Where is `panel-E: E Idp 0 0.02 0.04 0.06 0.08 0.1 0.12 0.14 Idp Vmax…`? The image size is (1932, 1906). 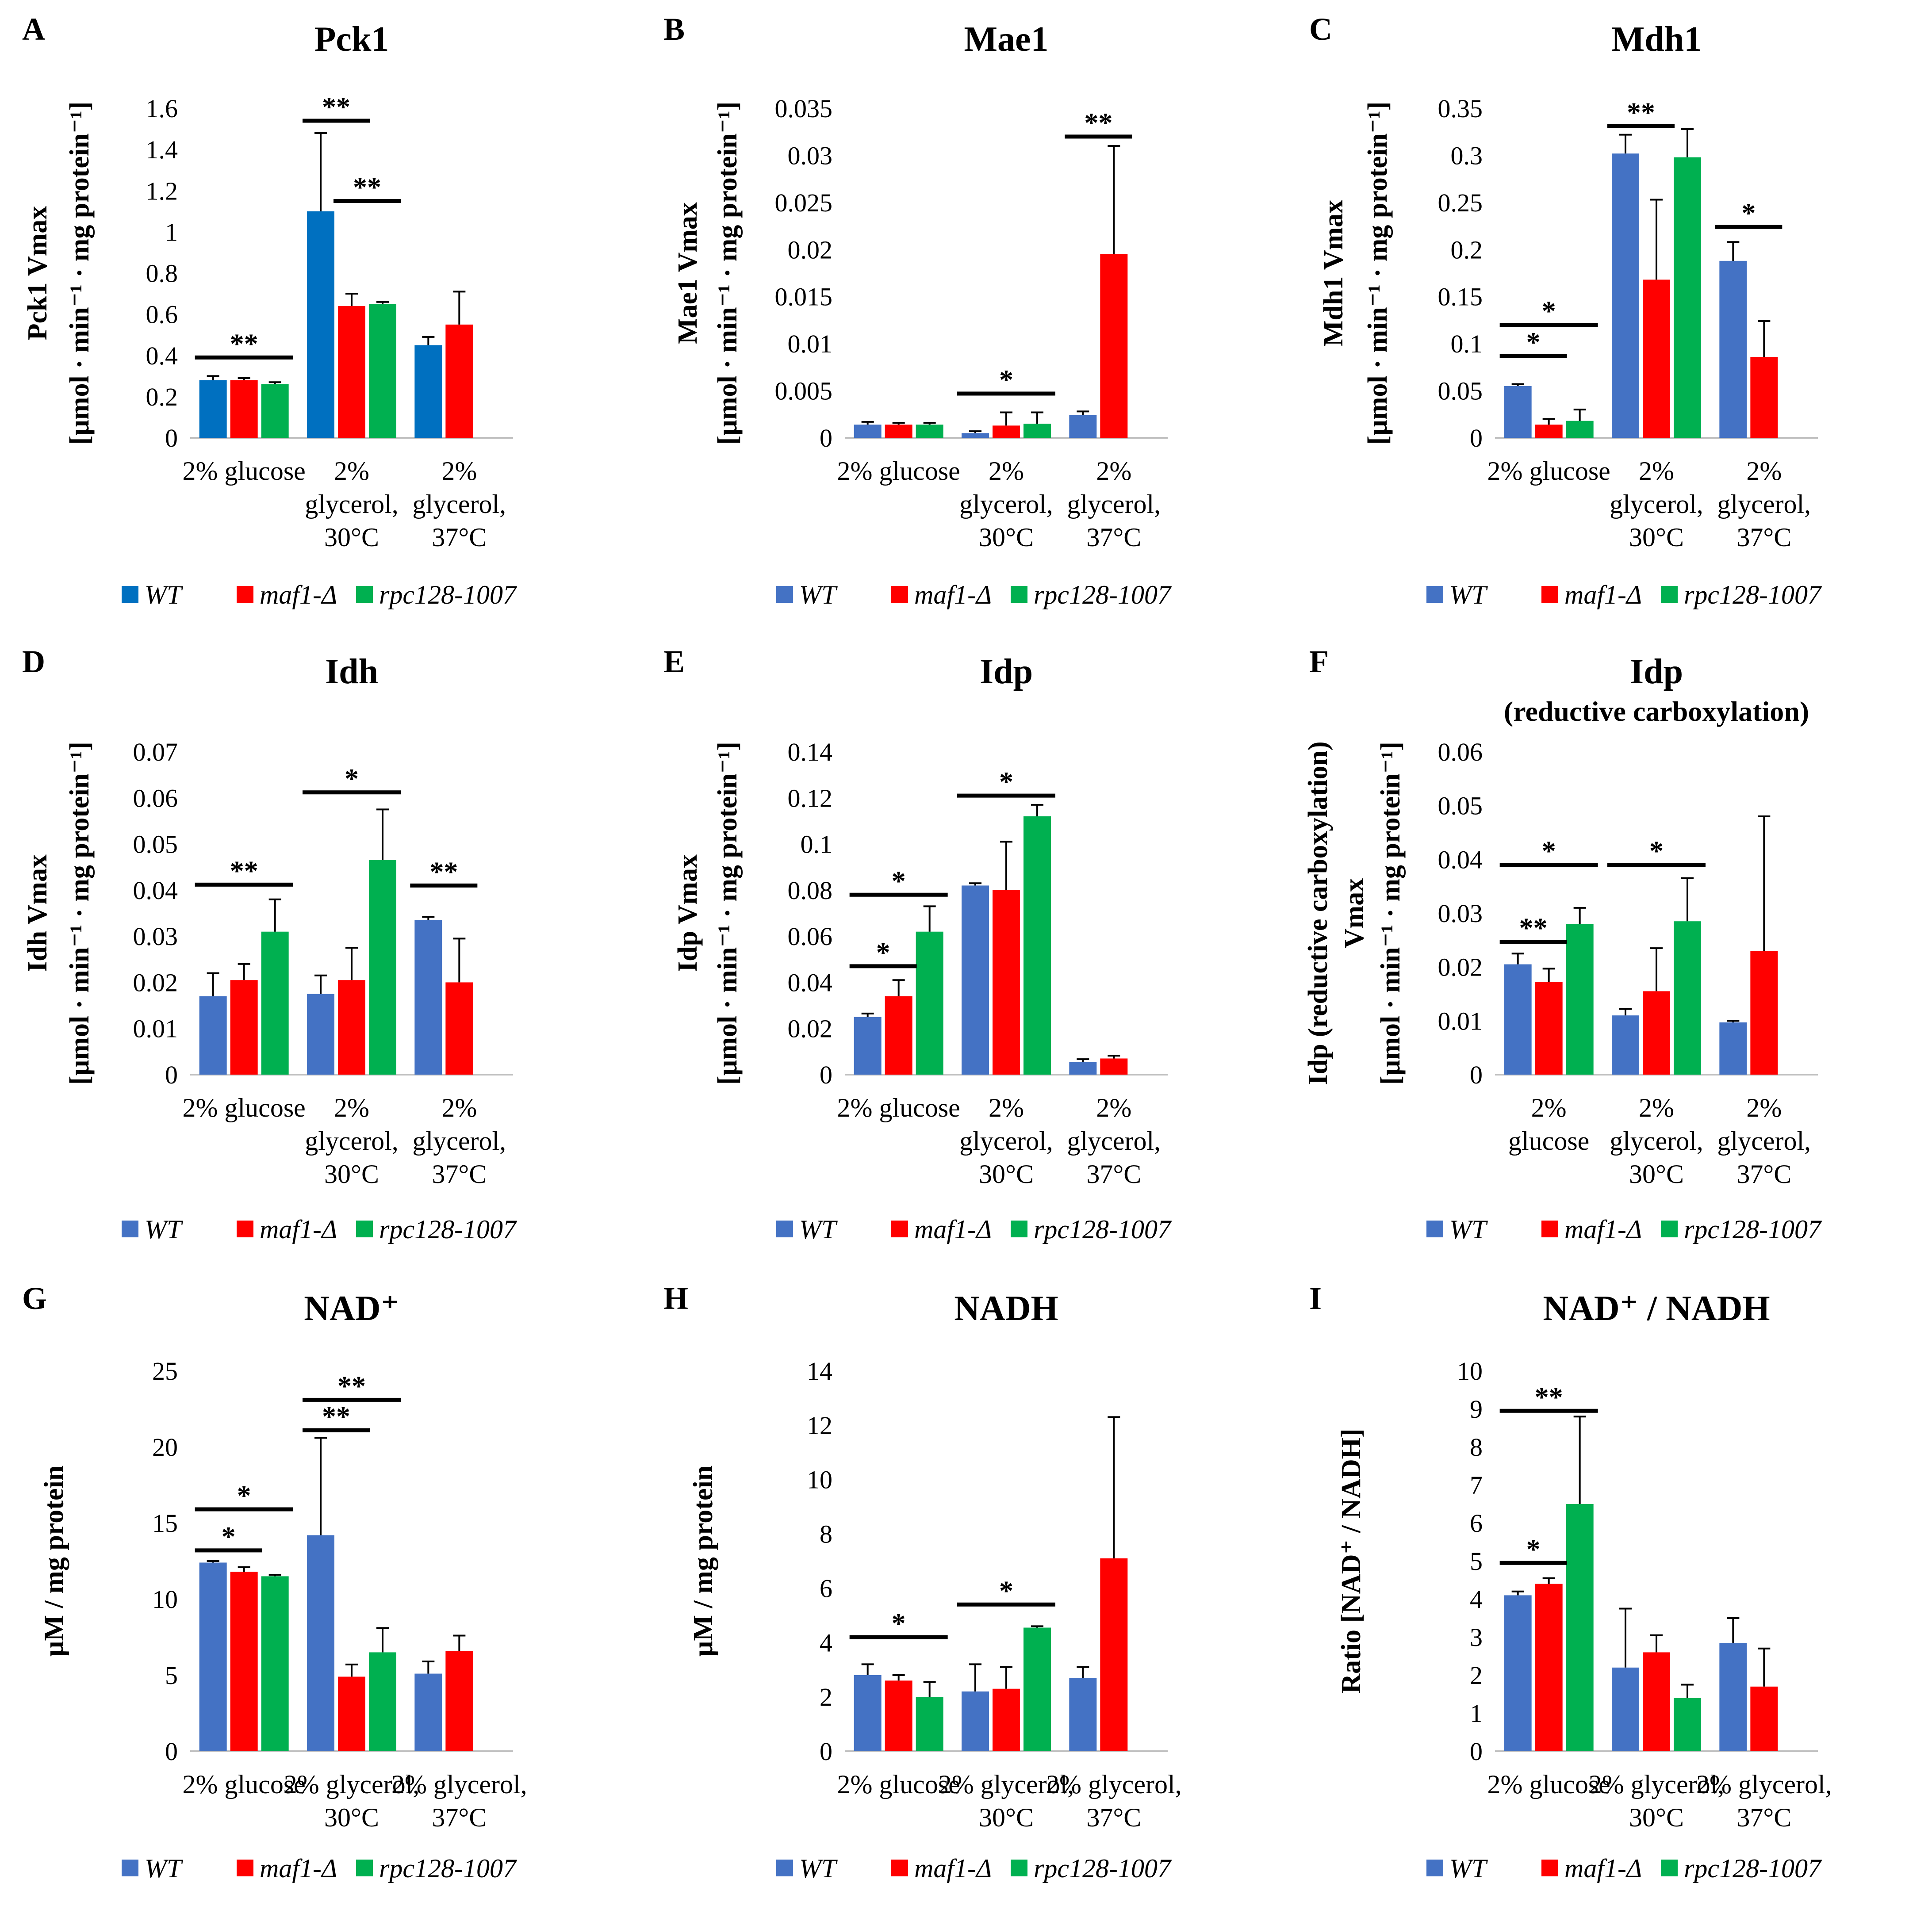 panel-E: E Idp 0 0.02 0.04 0.06 0.08 0.1 0.12 0.14 Idp Vmax… is located at coordinates (917, 944).